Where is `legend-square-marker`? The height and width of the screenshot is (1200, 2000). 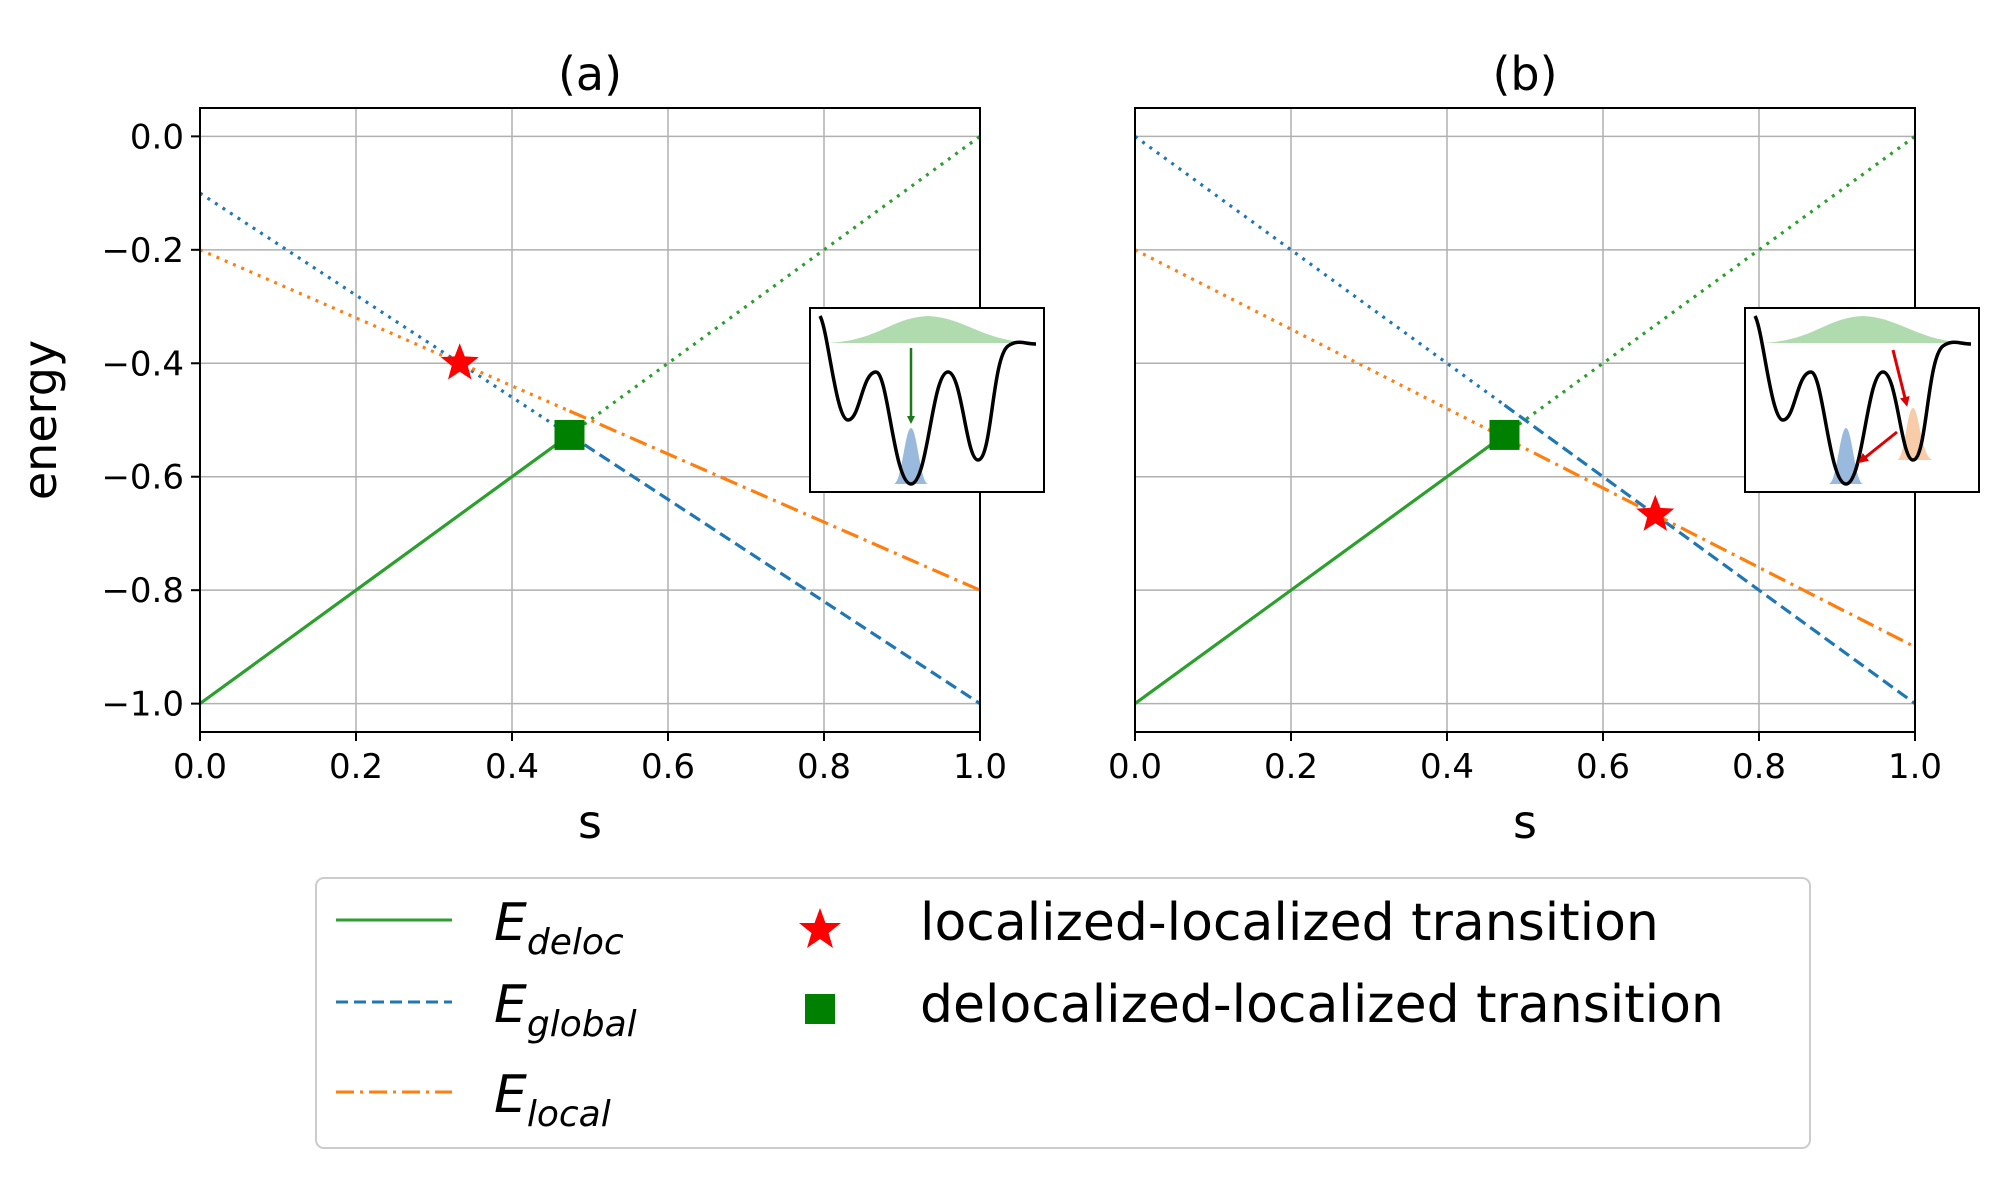
legend-square-marker is located at coordinates (820, 1009).